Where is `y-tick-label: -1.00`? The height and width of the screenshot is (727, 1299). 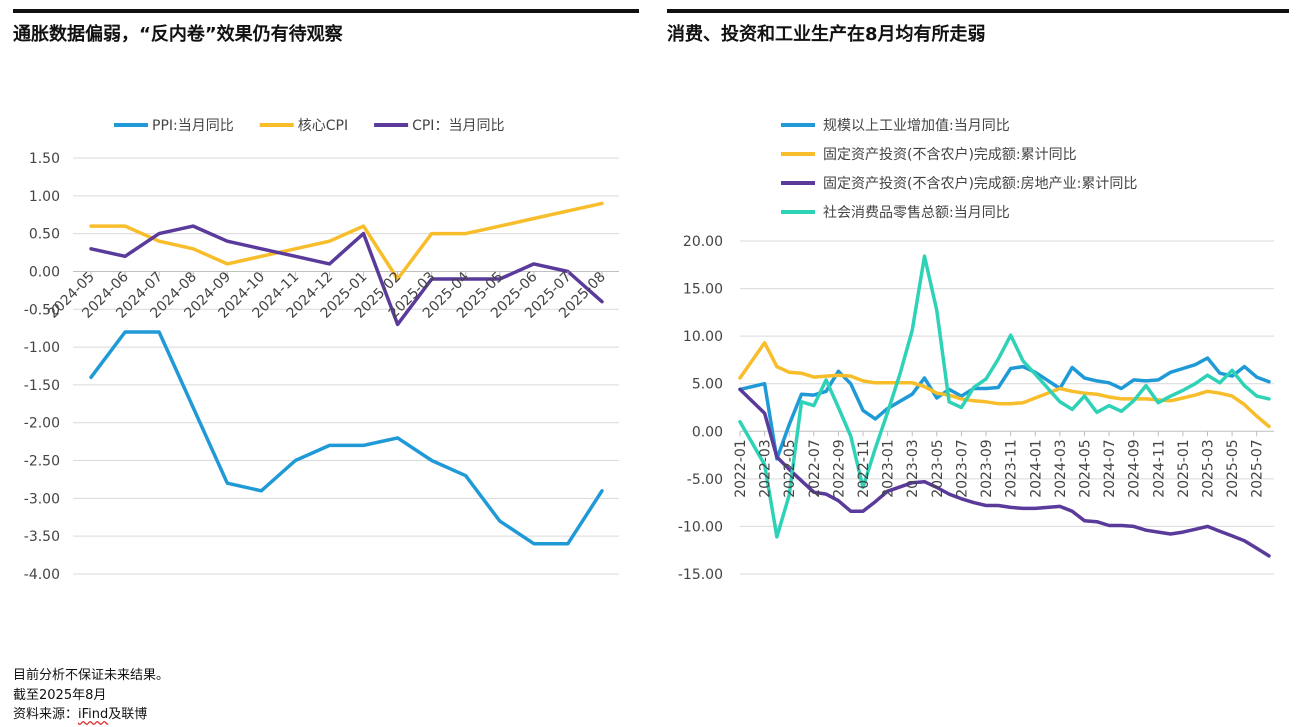
y-tick-label: -1.00 is located at coordinates (42, 348).